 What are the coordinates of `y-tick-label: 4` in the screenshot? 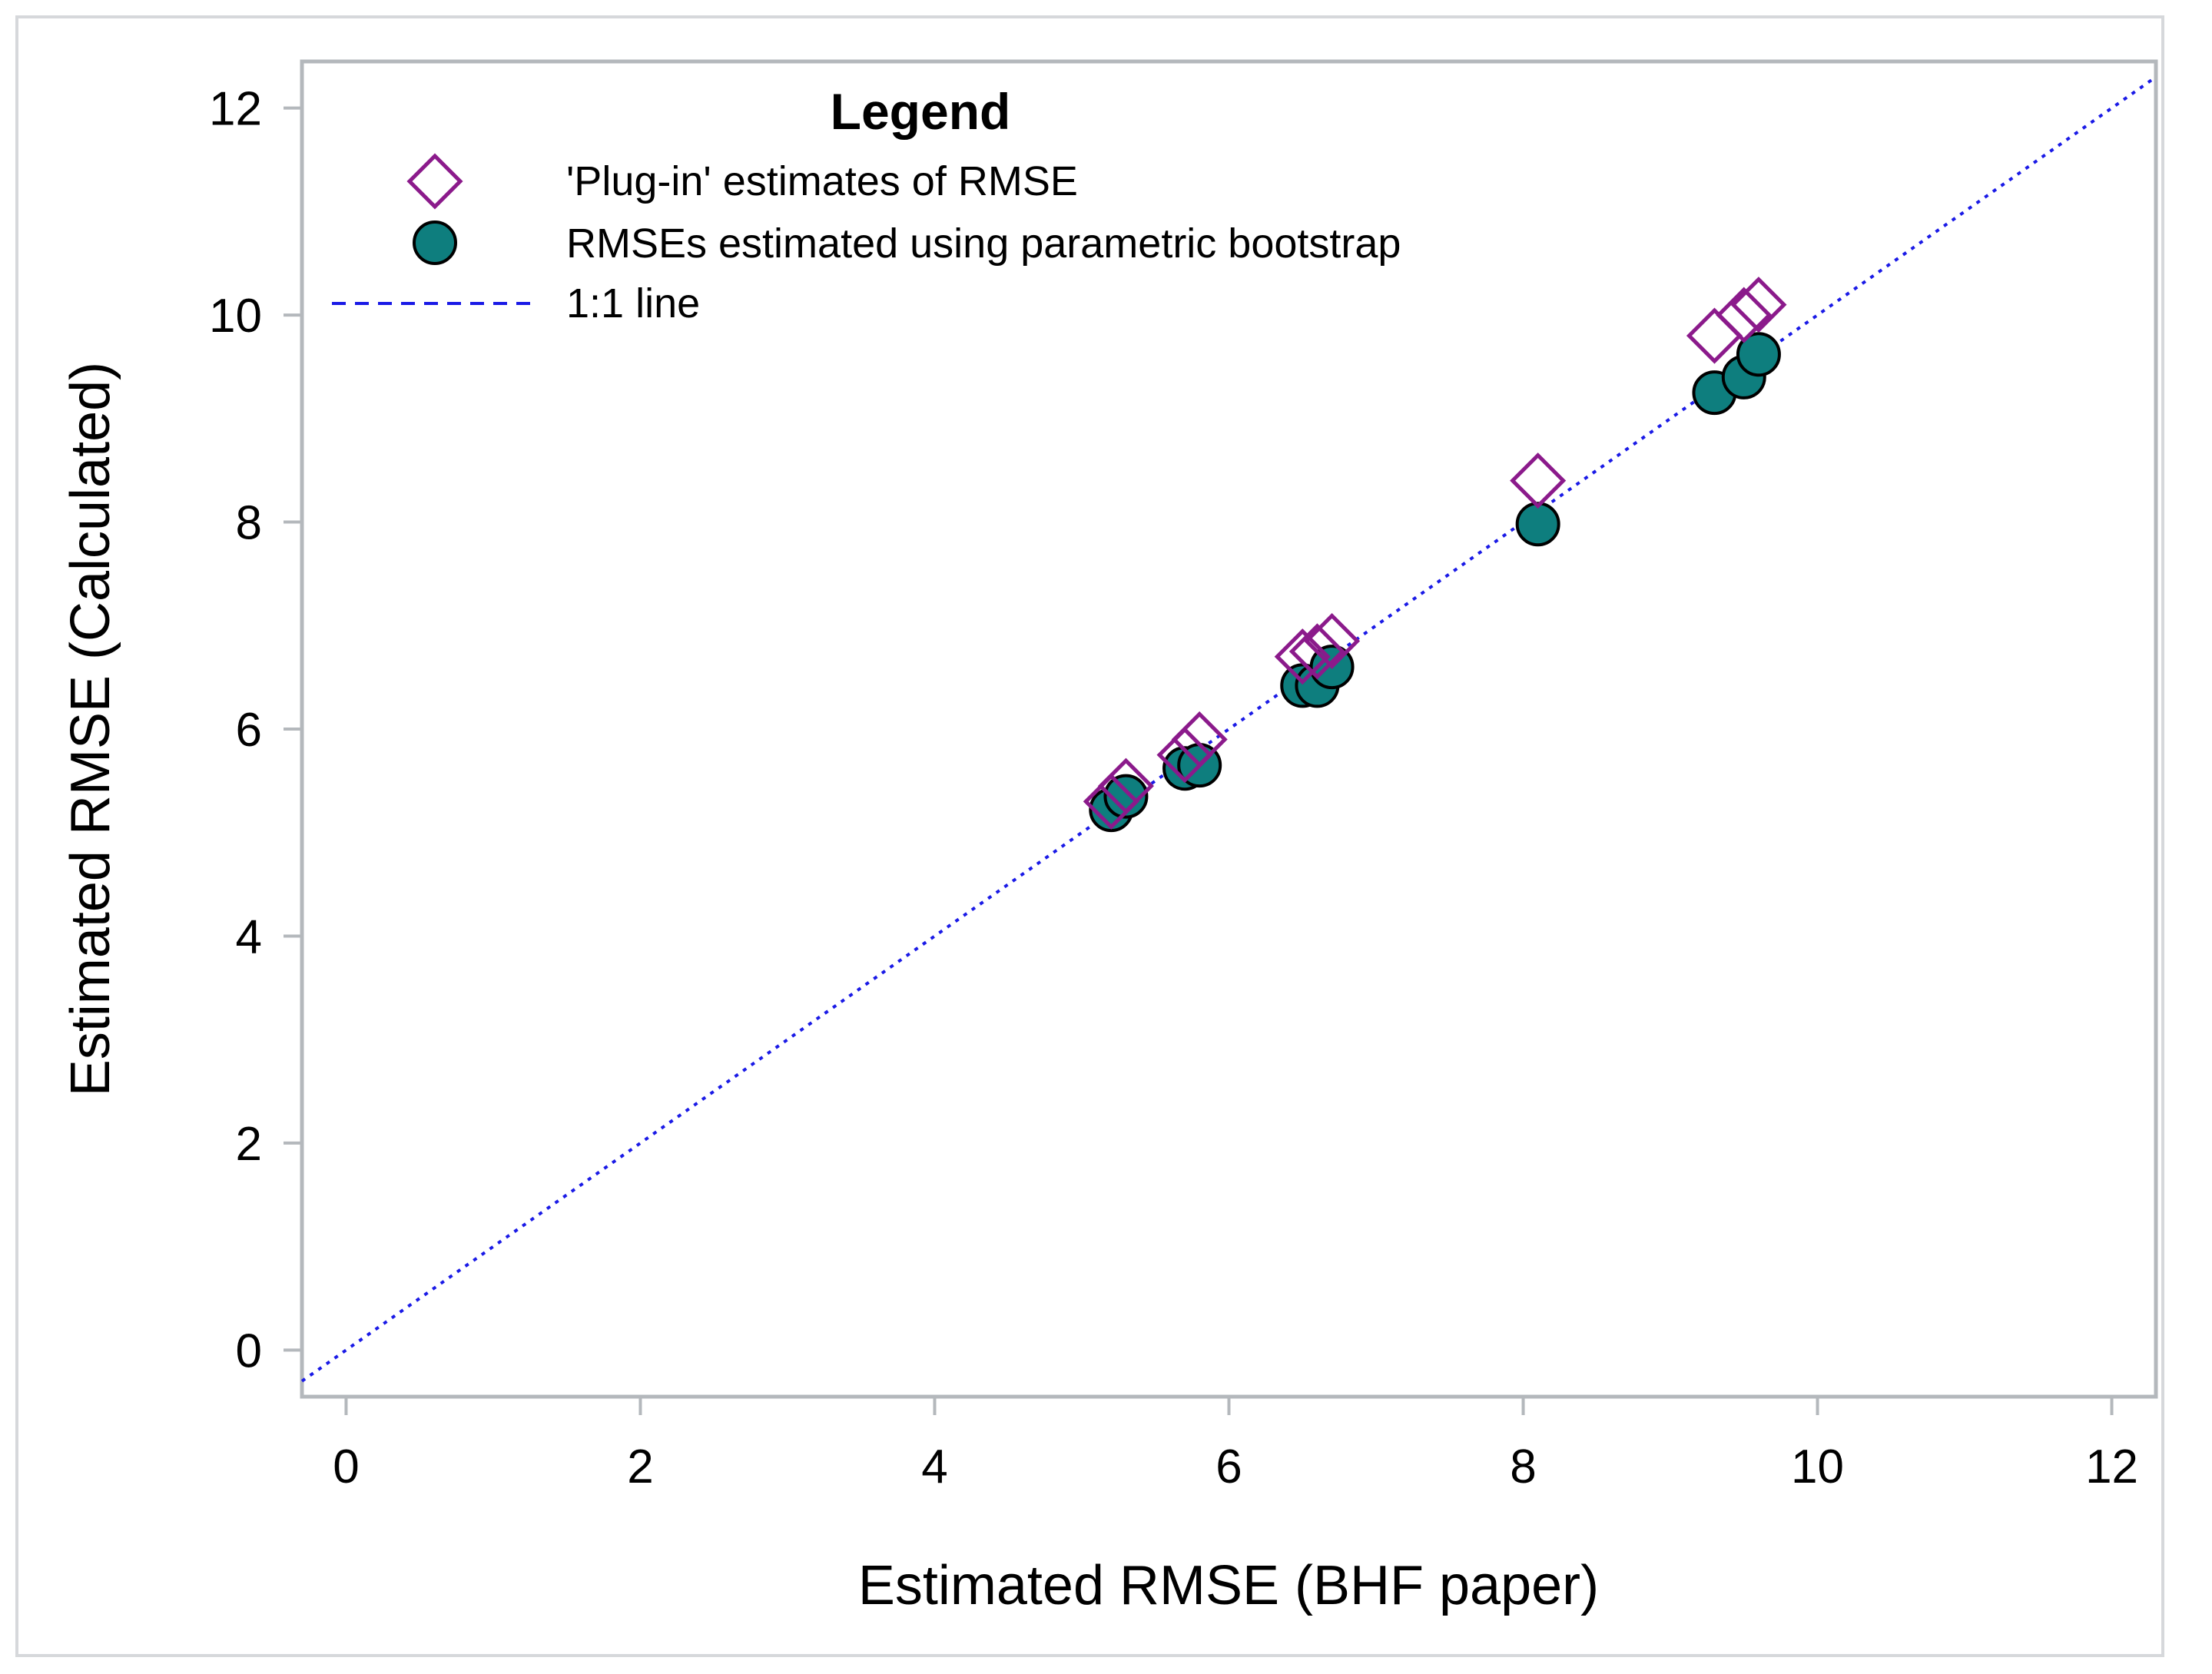 It's located at (249, 936).